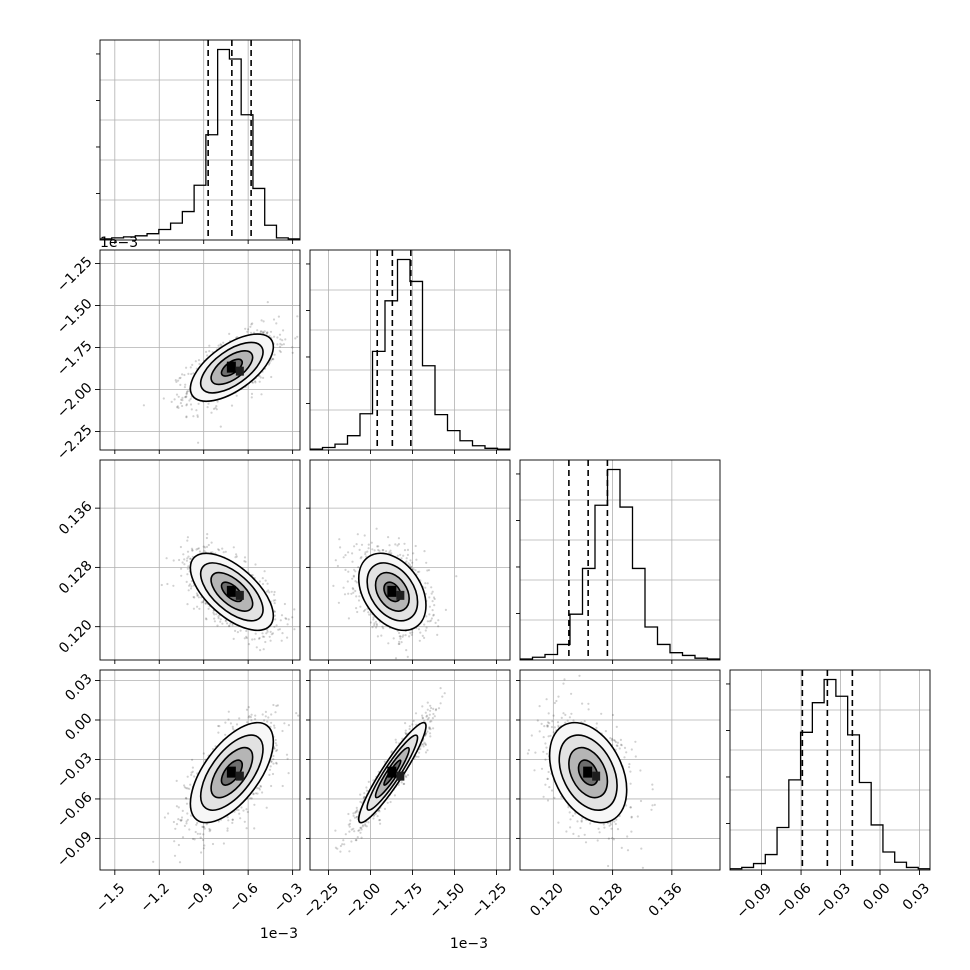  What do you see at coordinates (78, 726) in the screenshot?
I see `y-tick-label: 0.00` at bounding box center [78, 726].